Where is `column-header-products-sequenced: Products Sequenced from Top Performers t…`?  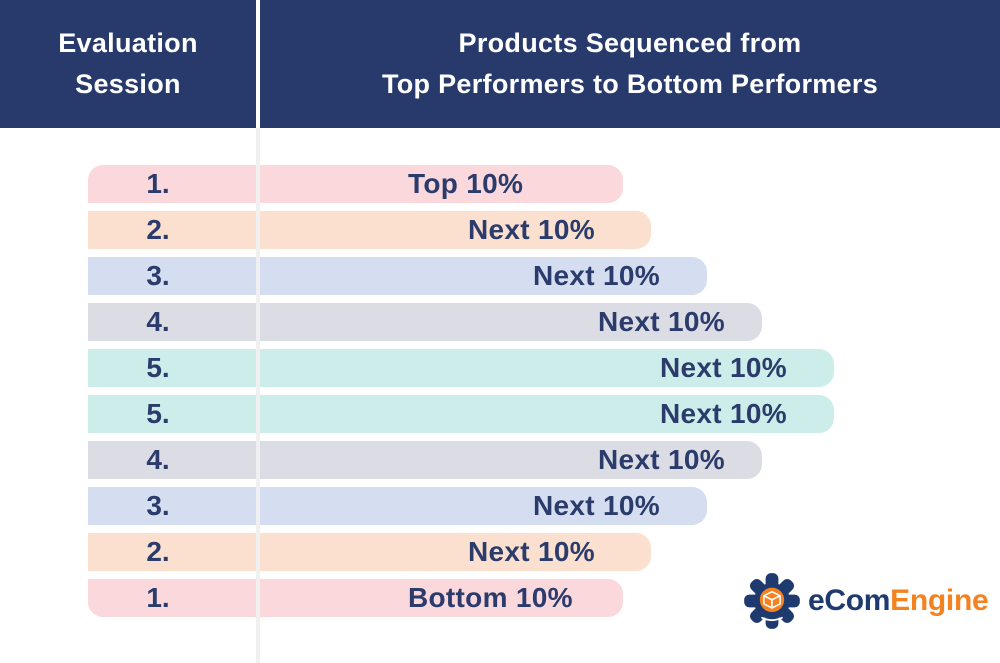 column-header-products-sequenced: Products Sequenced from Top Performers t… is located at coordinates (630, 64).